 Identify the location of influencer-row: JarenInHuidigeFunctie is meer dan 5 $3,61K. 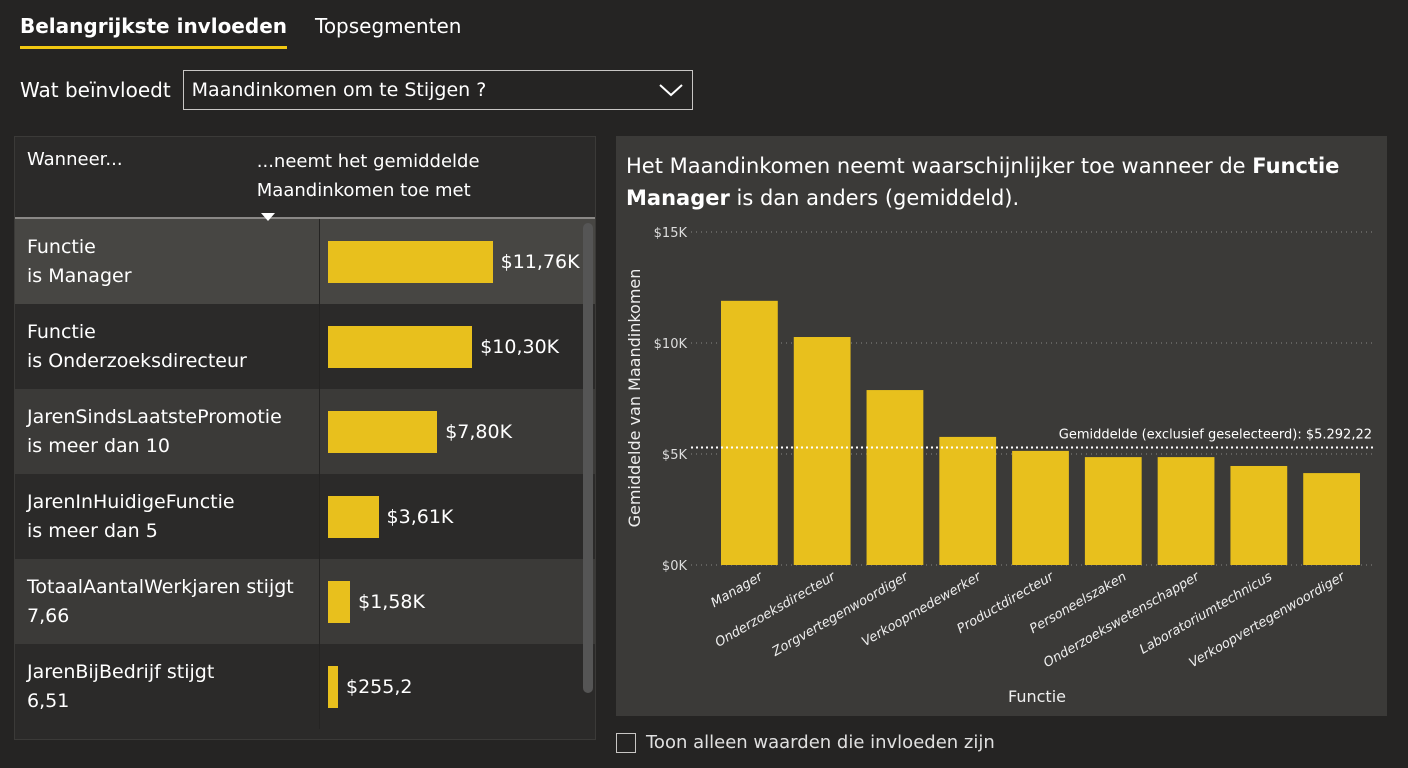
(305, 516).